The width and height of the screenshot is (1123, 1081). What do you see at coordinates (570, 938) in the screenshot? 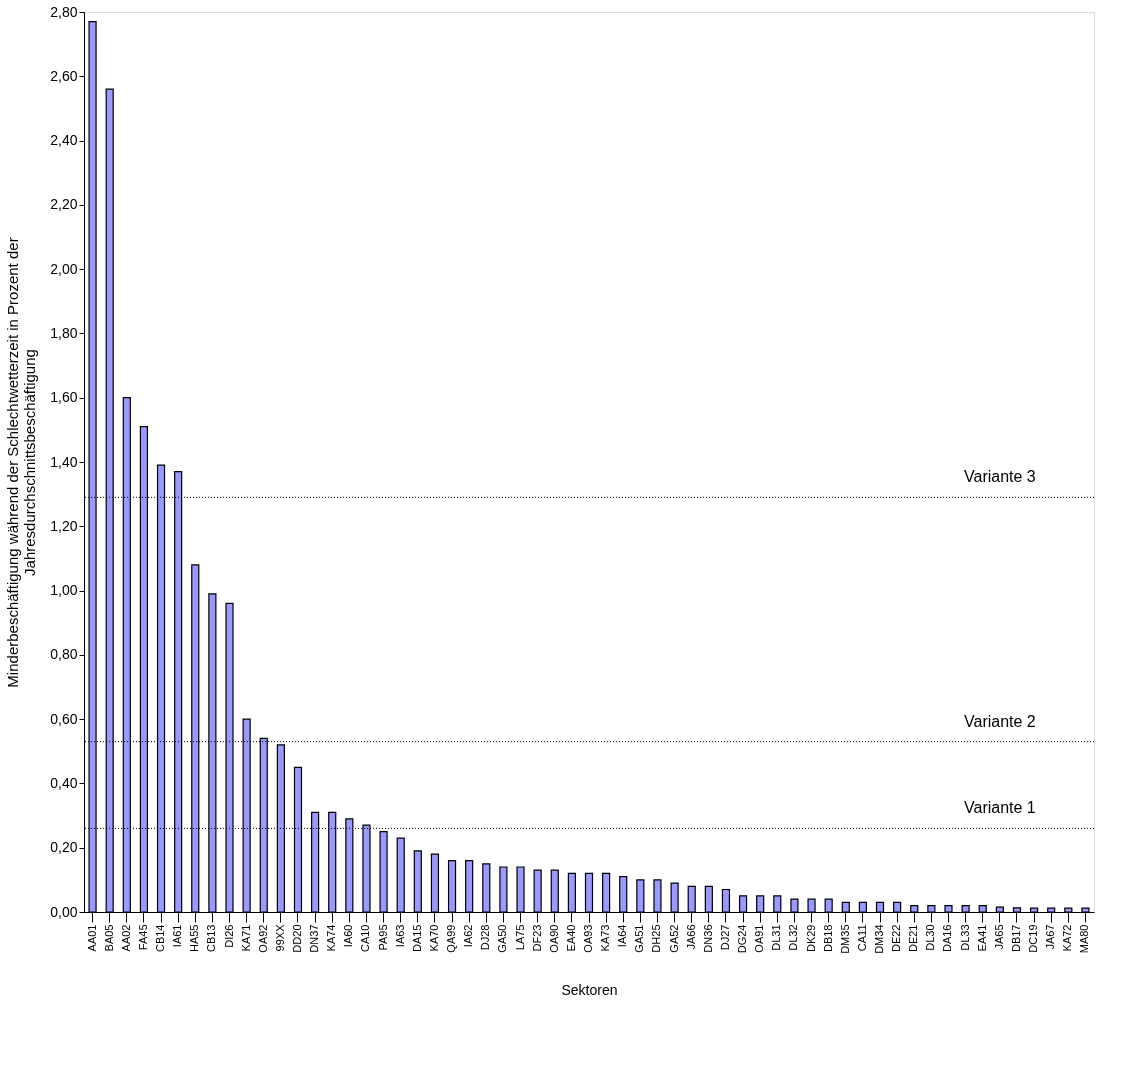
I see `x-tick-label: EA40` at bounding box center [570, 938].